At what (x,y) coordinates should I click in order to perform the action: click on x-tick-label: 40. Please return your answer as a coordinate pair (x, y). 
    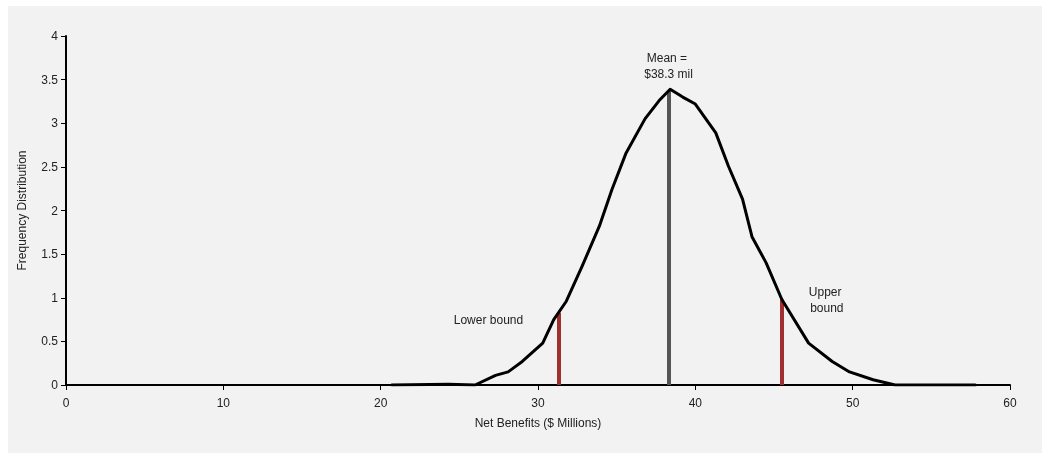
    Looking at the image, I should click on (695, 403).